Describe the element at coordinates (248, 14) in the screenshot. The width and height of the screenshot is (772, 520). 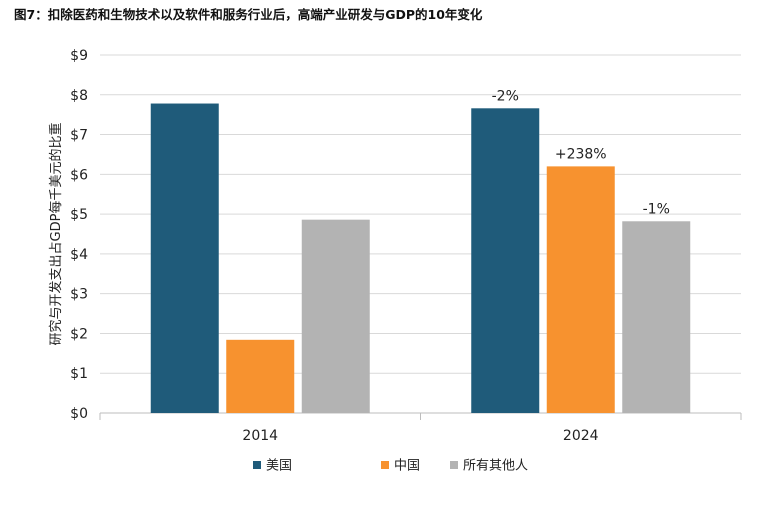
I see `chart-title: 图7：扣除医药和生物技术以及软件和服务行业后，高端产业研发与GDP的10年变化` at that location.